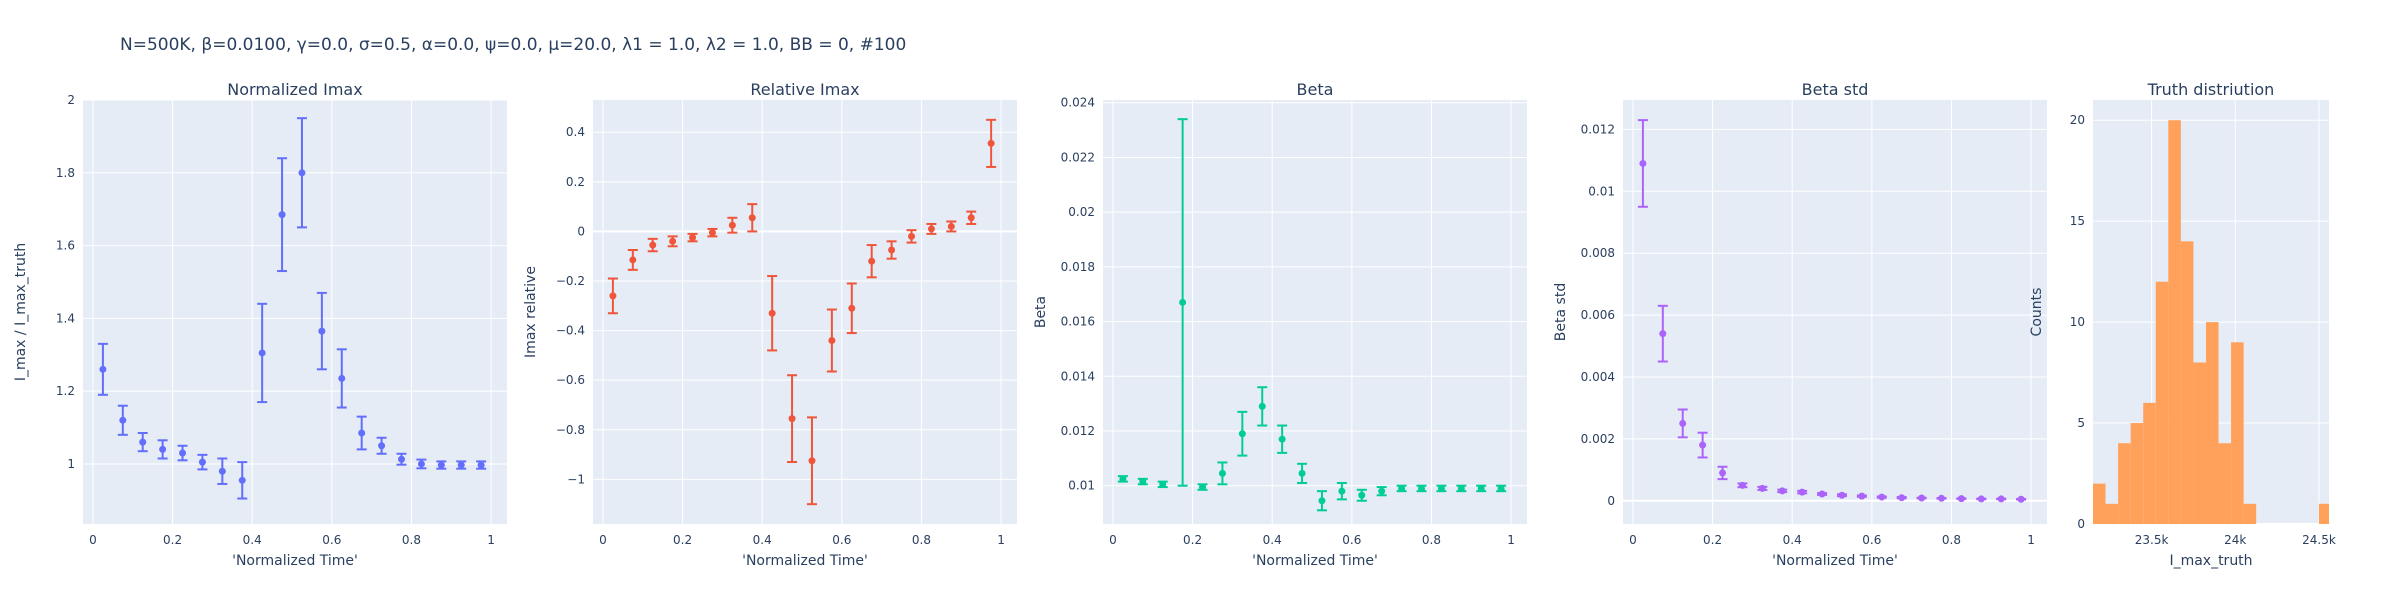  What do you see at coordinates (1598, 439) in the screenshot?
I see `y-tick-label: 0.002` at bounding box center [1598, 439].